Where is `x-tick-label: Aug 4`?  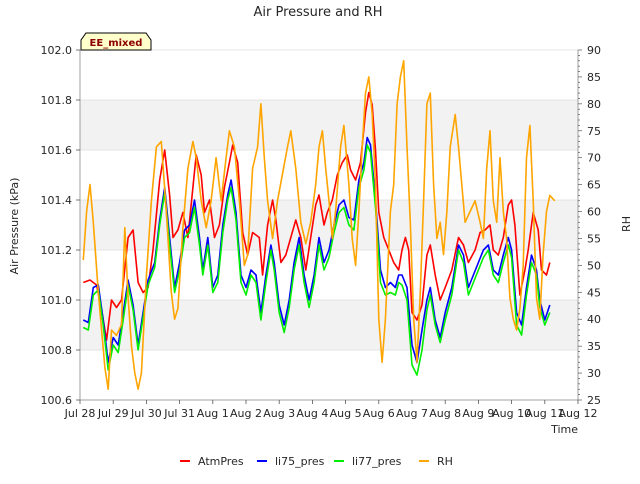
x-tick-label: Aug 4 is located at coordinates (312, 413).